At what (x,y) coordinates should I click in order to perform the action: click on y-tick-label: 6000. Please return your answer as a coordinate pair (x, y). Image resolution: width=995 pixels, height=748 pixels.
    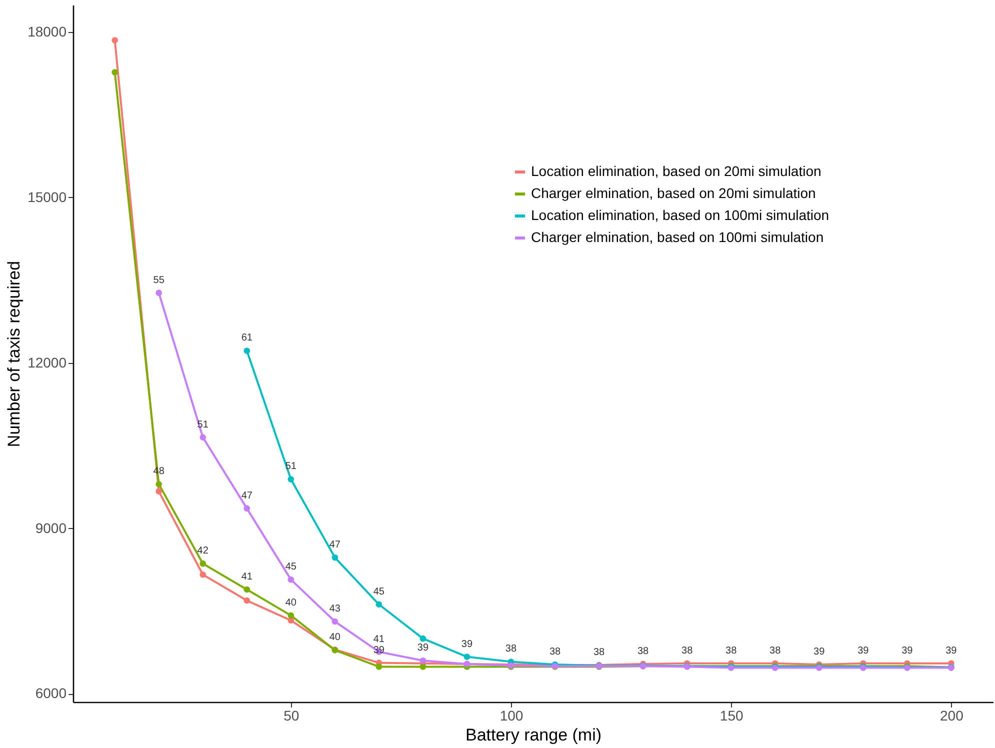
    Looking at the image, I should click on (51, 693).